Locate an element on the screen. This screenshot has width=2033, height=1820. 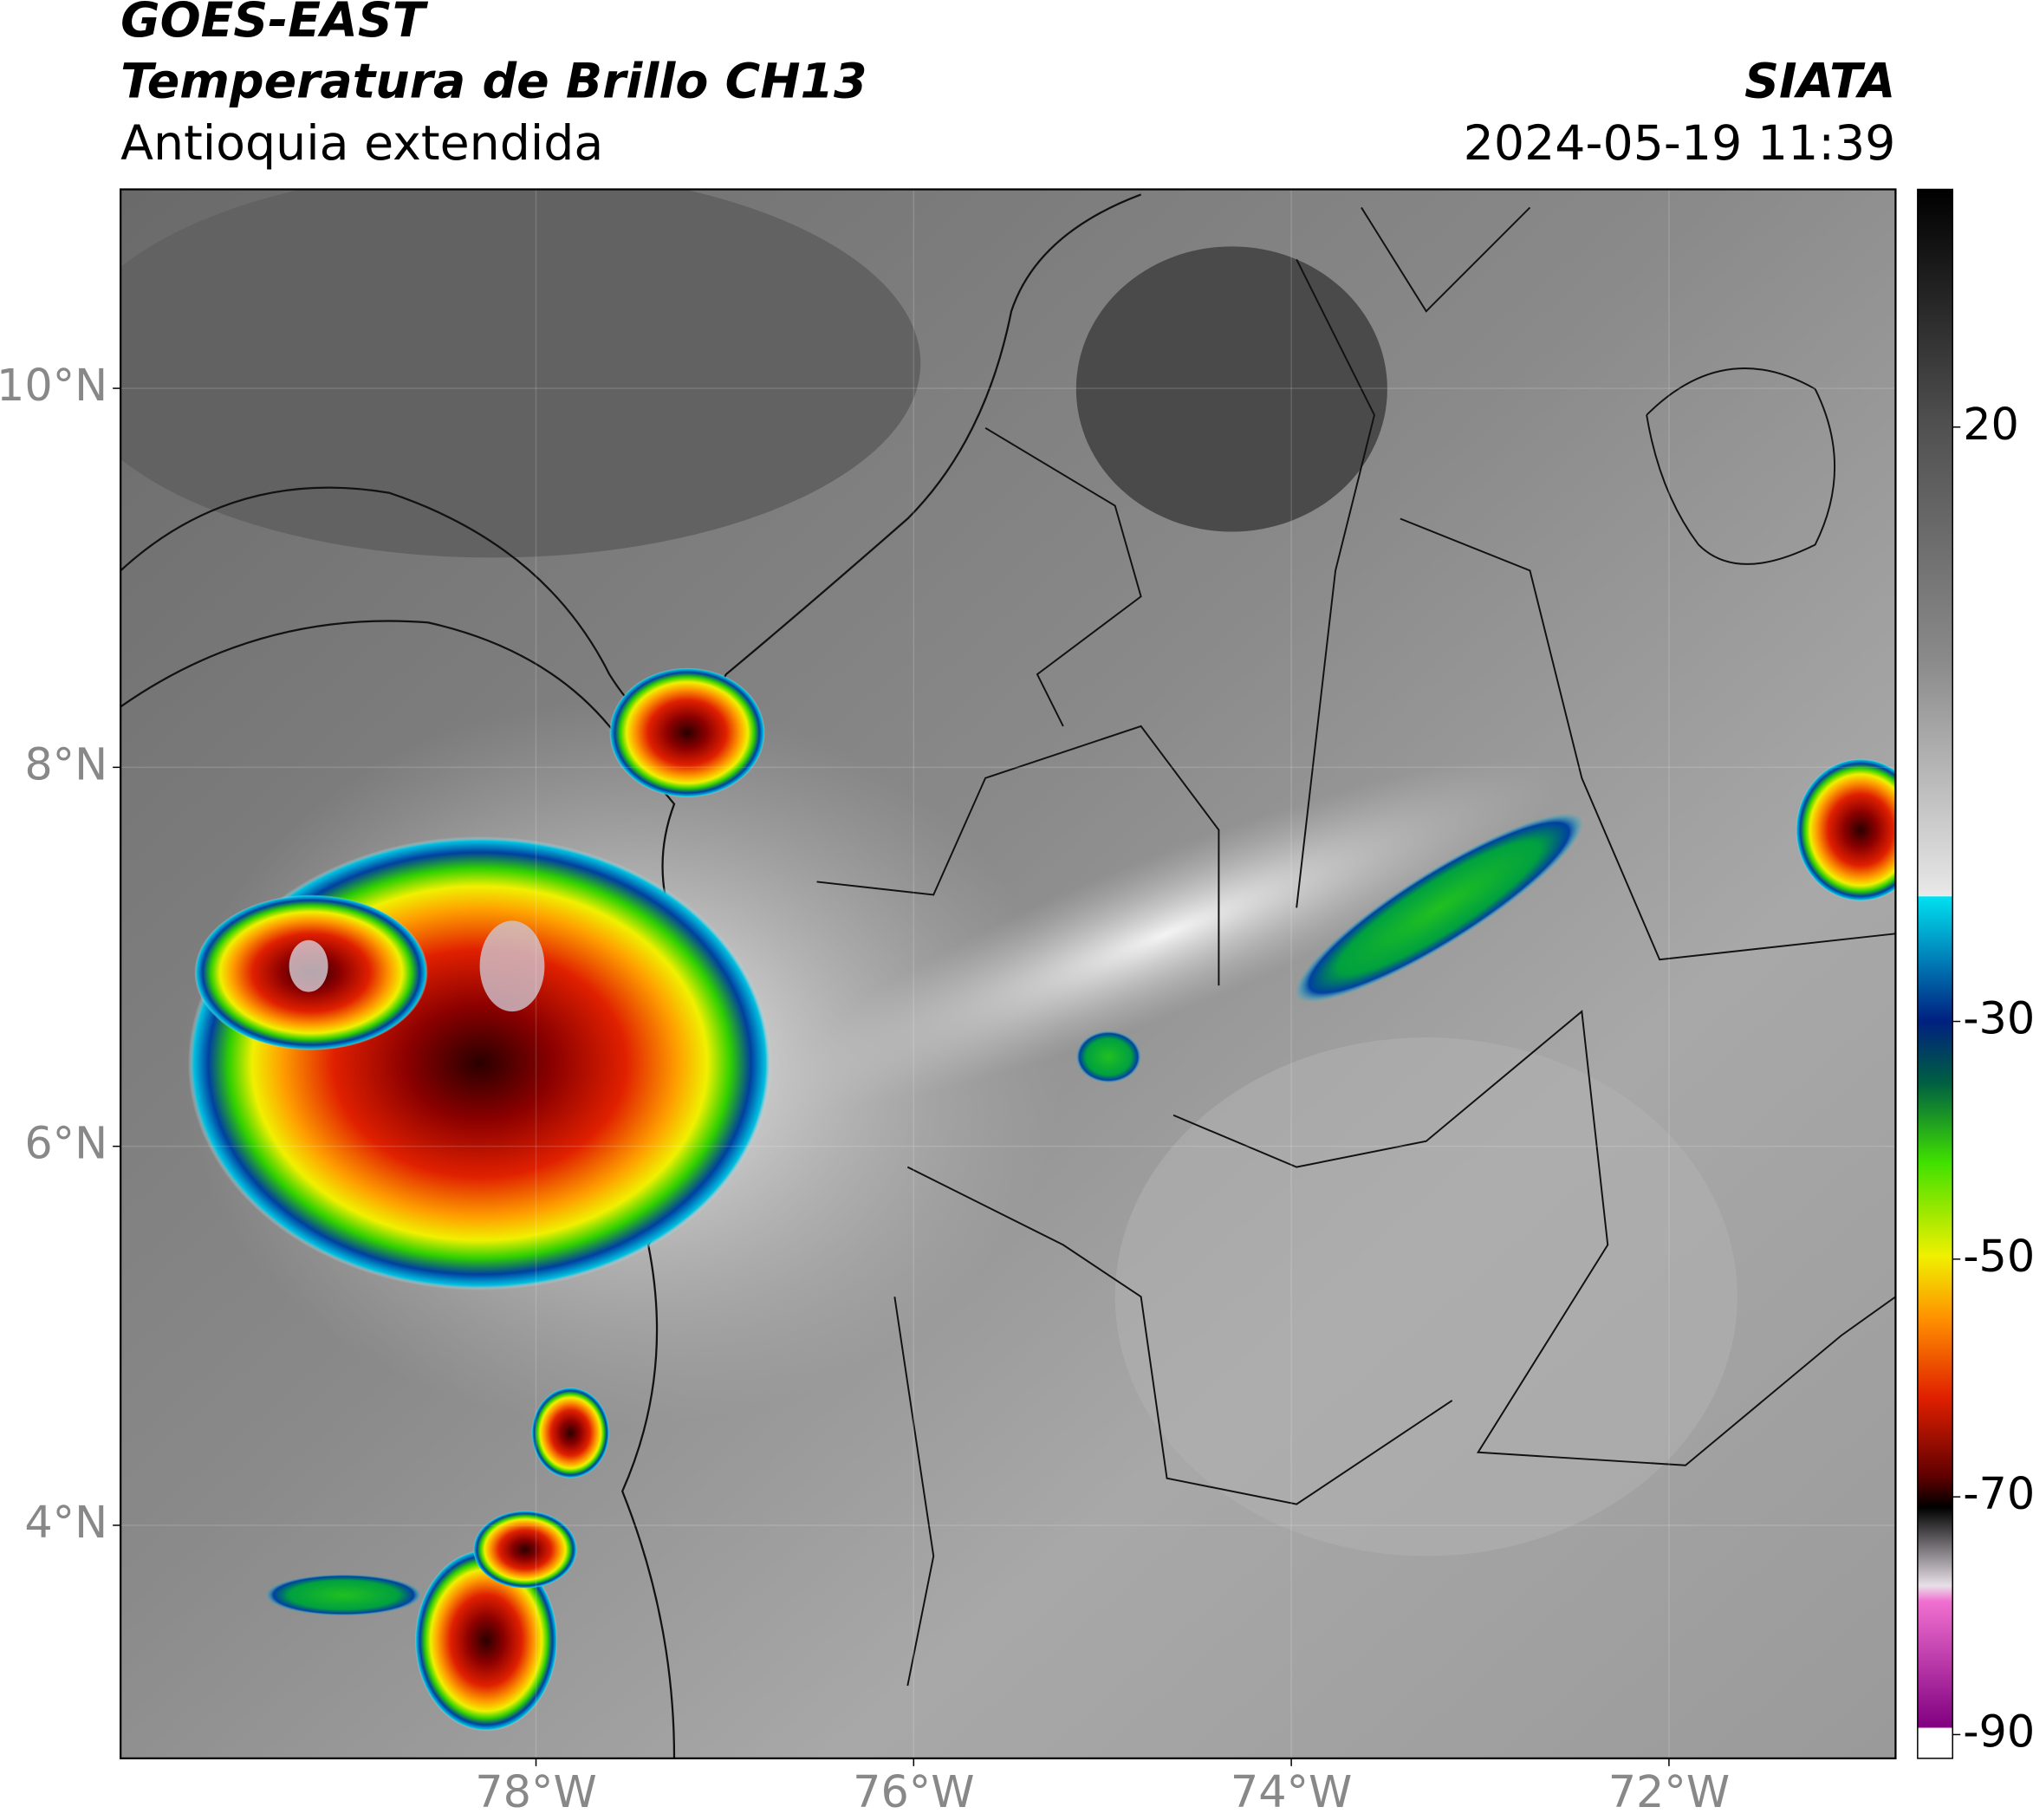
timestamp: 2024-05-19 11:39 is located at coordinates (1680, 144).